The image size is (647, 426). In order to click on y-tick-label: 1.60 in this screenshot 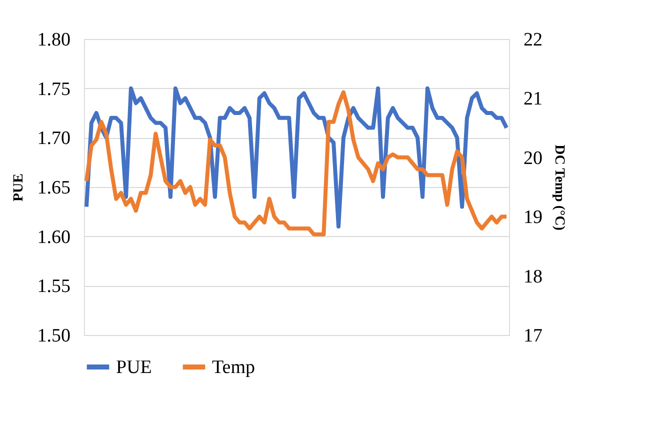, I will do `click(53, 237)`.